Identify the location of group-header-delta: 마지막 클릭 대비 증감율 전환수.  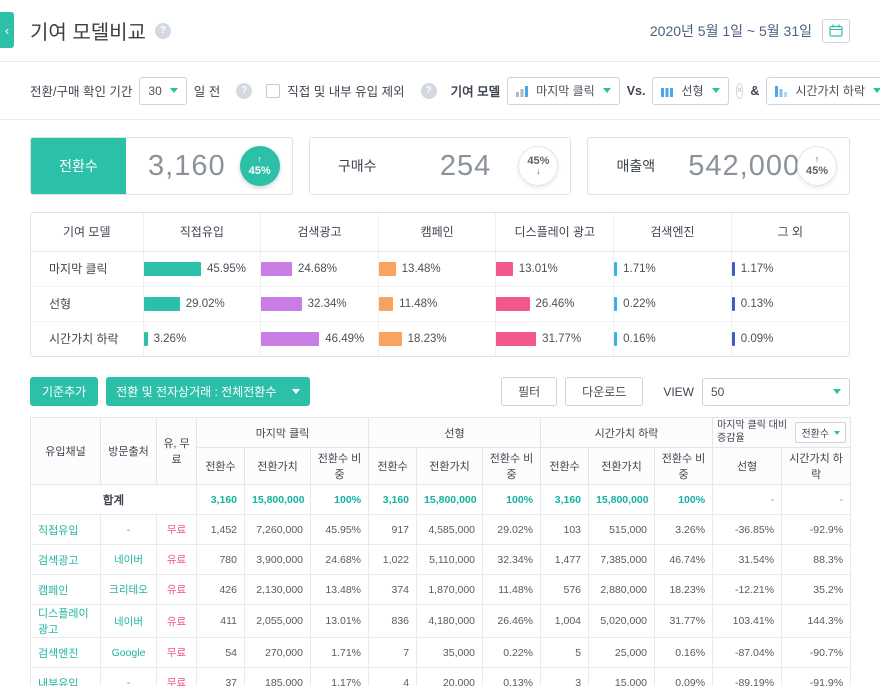
(782, 432).